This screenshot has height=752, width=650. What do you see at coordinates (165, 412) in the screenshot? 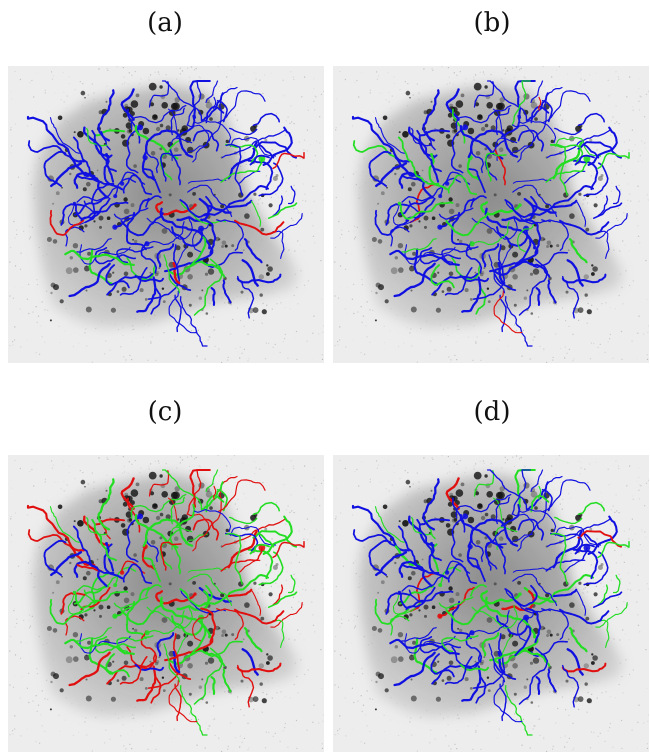
I see `panel-label-c: (c)` at bounding box center [165, 412].